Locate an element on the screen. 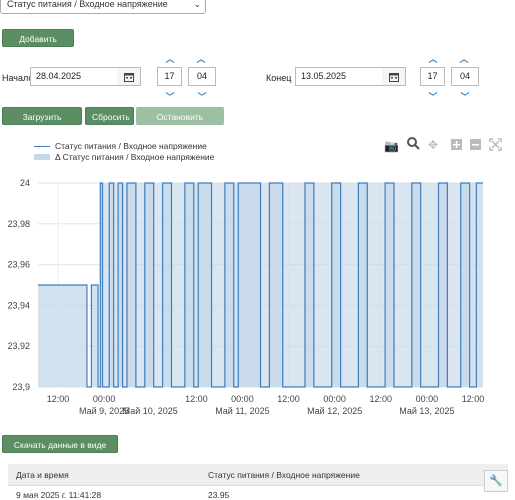 This screenshot has height=500, width=515. start-minute-up-icon: ︿ is located at coordinates (201, 59).